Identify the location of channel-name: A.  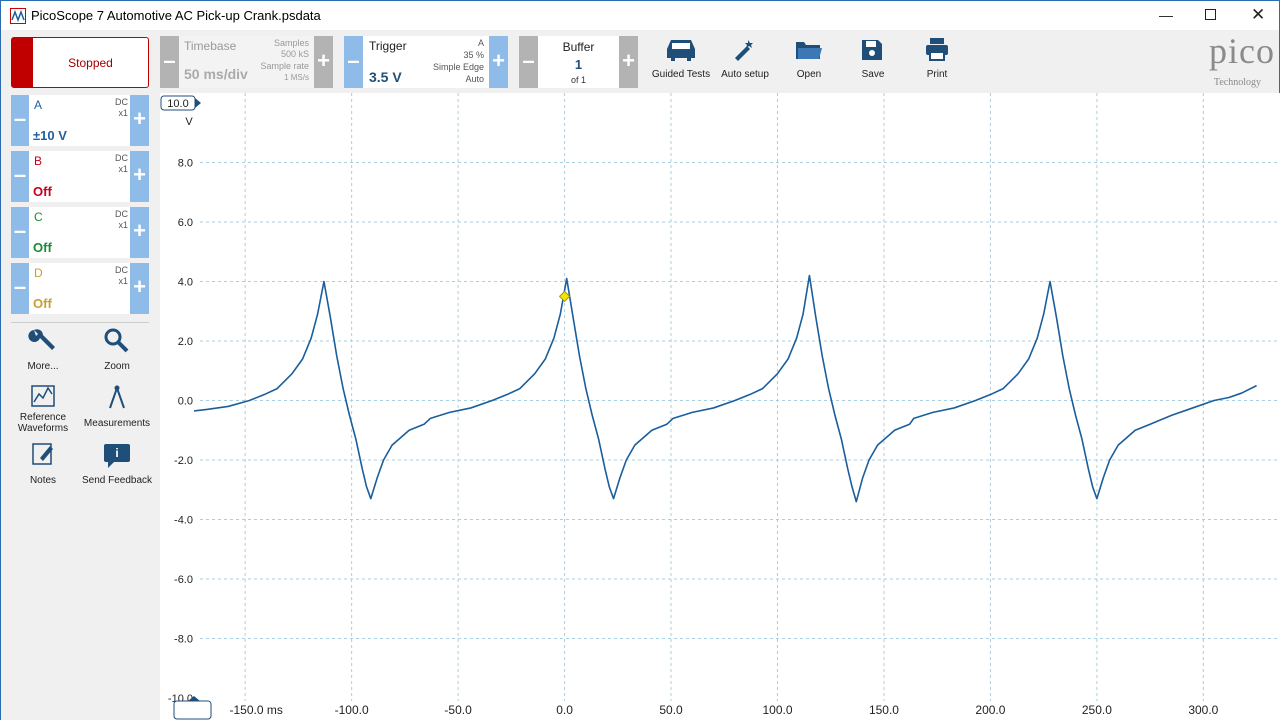
(38, 105).